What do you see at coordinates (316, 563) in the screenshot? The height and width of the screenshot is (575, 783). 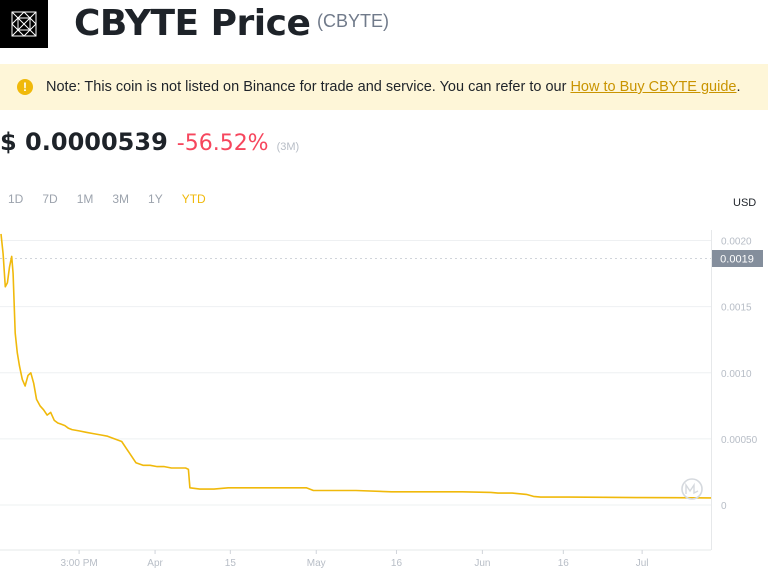 I see `x-tick-label: May` at bounding box center [316, 563].